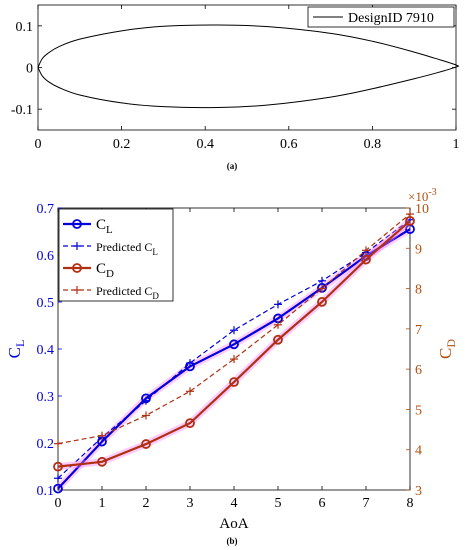 Image resolution: width=465 pixels, height=550 pixels. Describe the element at coordinates (22, 110) in the screenshot. I see `airfoil-y-tick-label: -0.1` at that location.